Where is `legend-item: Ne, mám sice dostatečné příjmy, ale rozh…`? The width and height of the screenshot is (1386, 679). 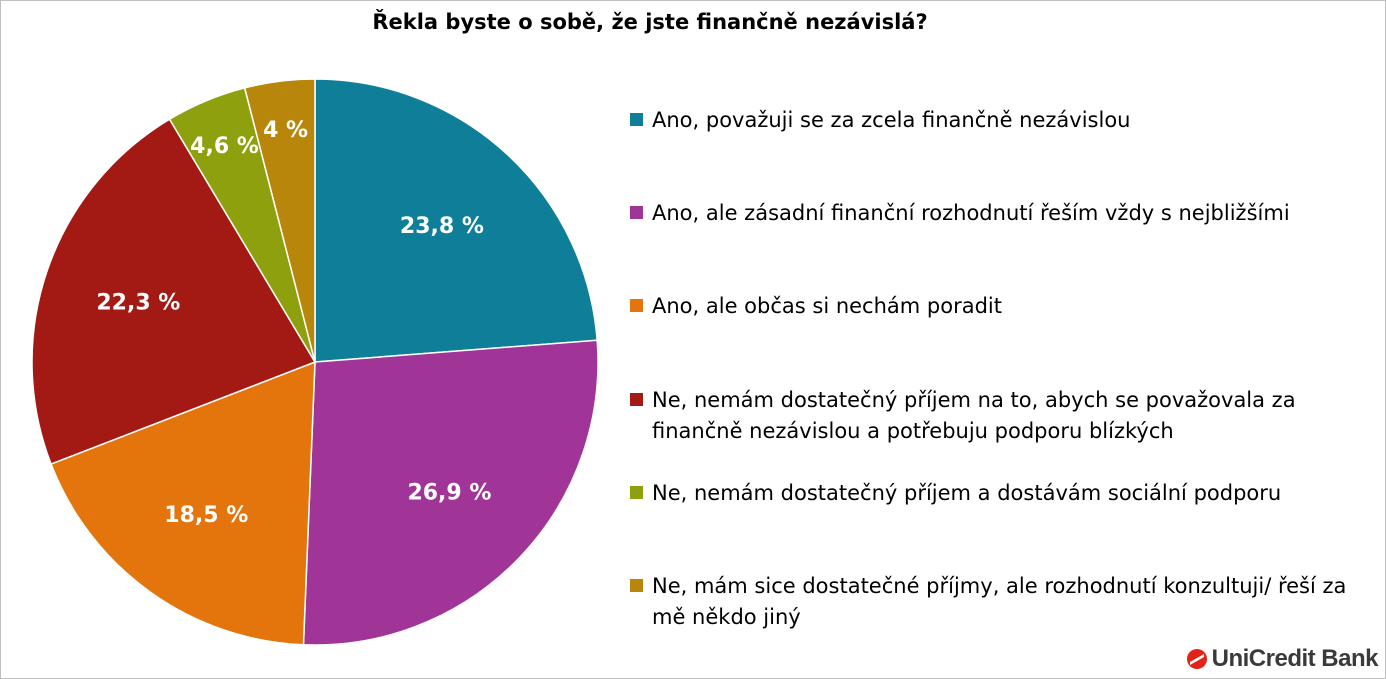
legend-item: Ne, mám sice dostatečné příjmy, ale rozh… is located at coordinates (991, 602).